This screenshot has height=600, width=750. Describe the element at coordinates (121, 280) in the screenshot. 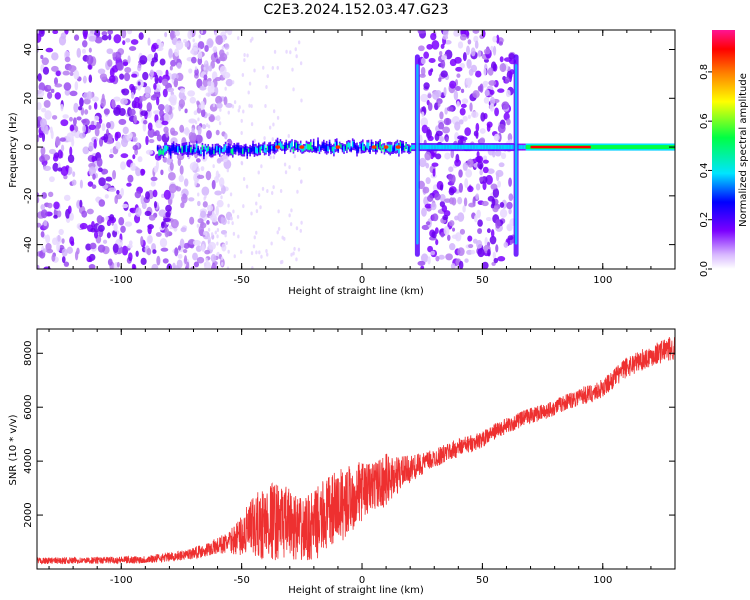

I see `spectrogram-x-tick-label: -100` at that location.